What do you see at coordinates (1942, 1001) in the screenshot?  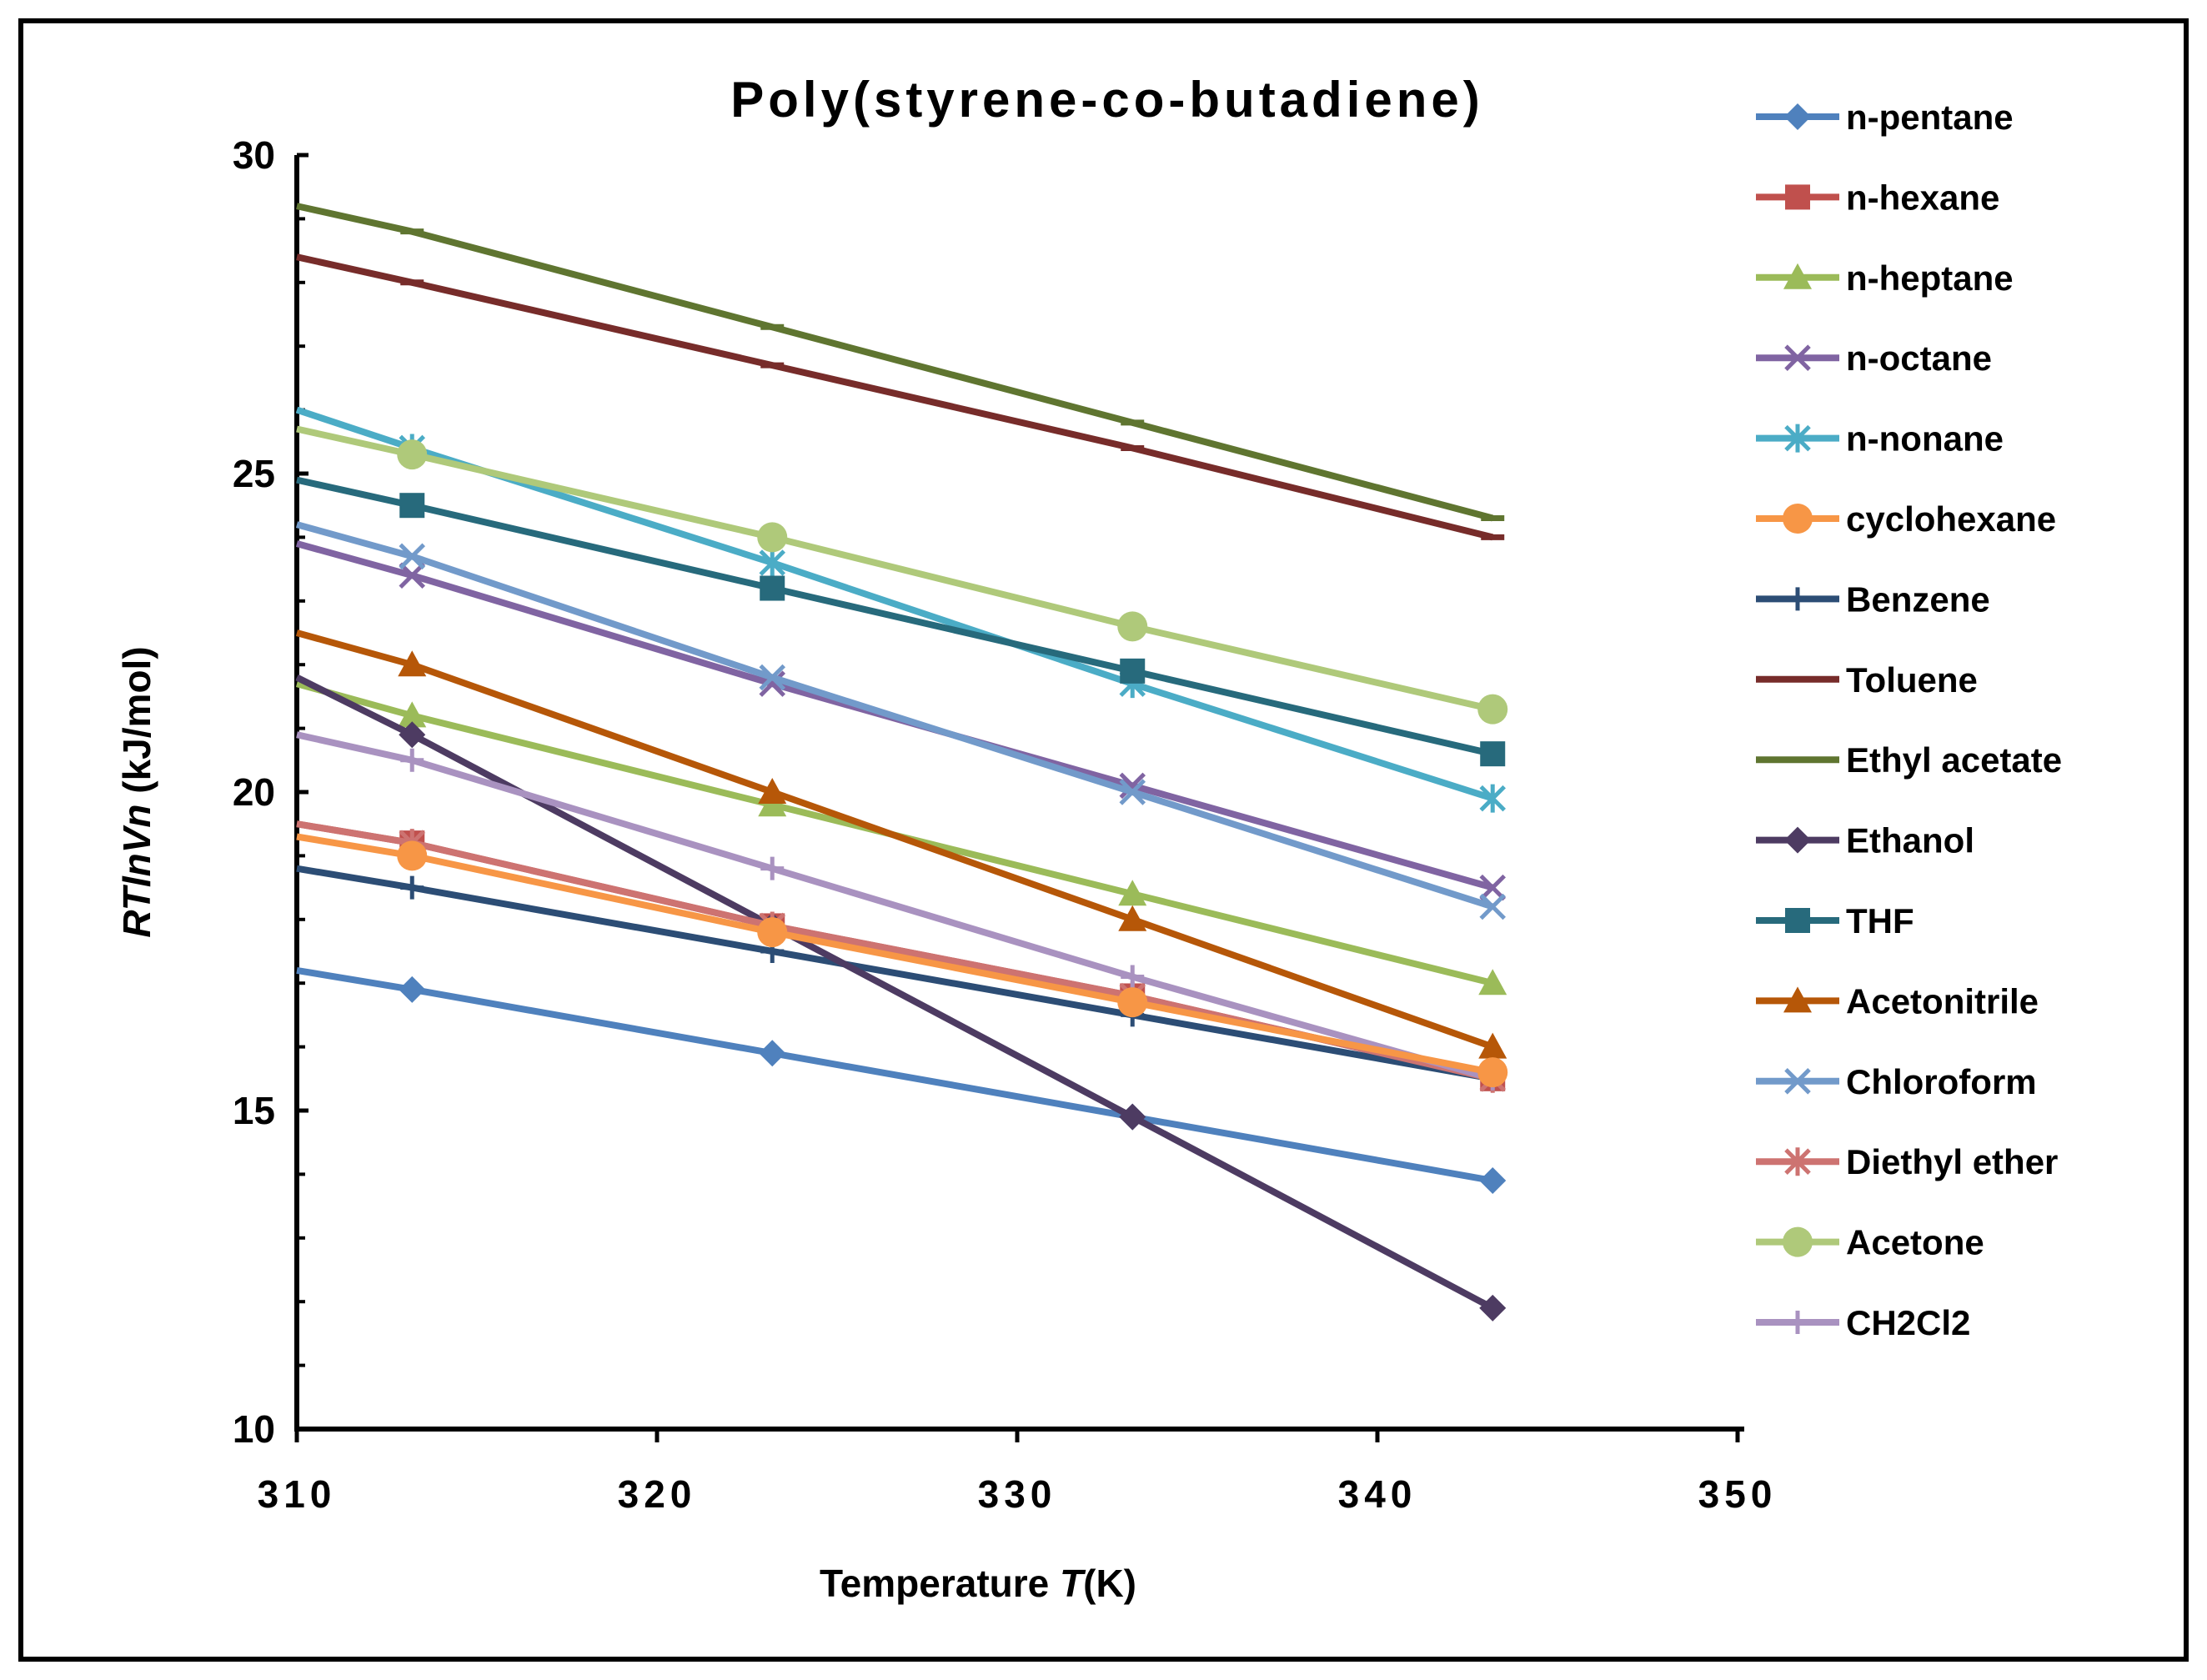 I see `legend-label: Acetonitrile` at bounding box center [1942, 1001].